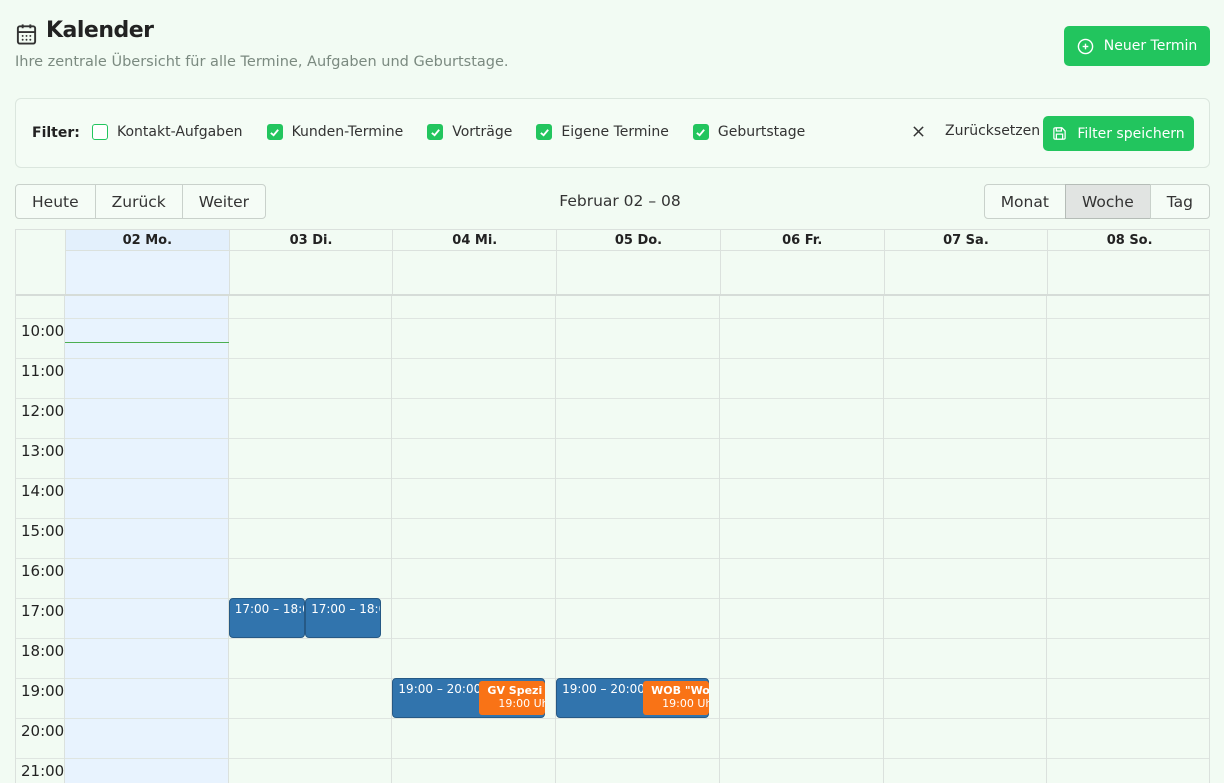 The height and width of the screenshot is (783, 1224). I want to click on hour-label: 18:00, so click(43, 651).